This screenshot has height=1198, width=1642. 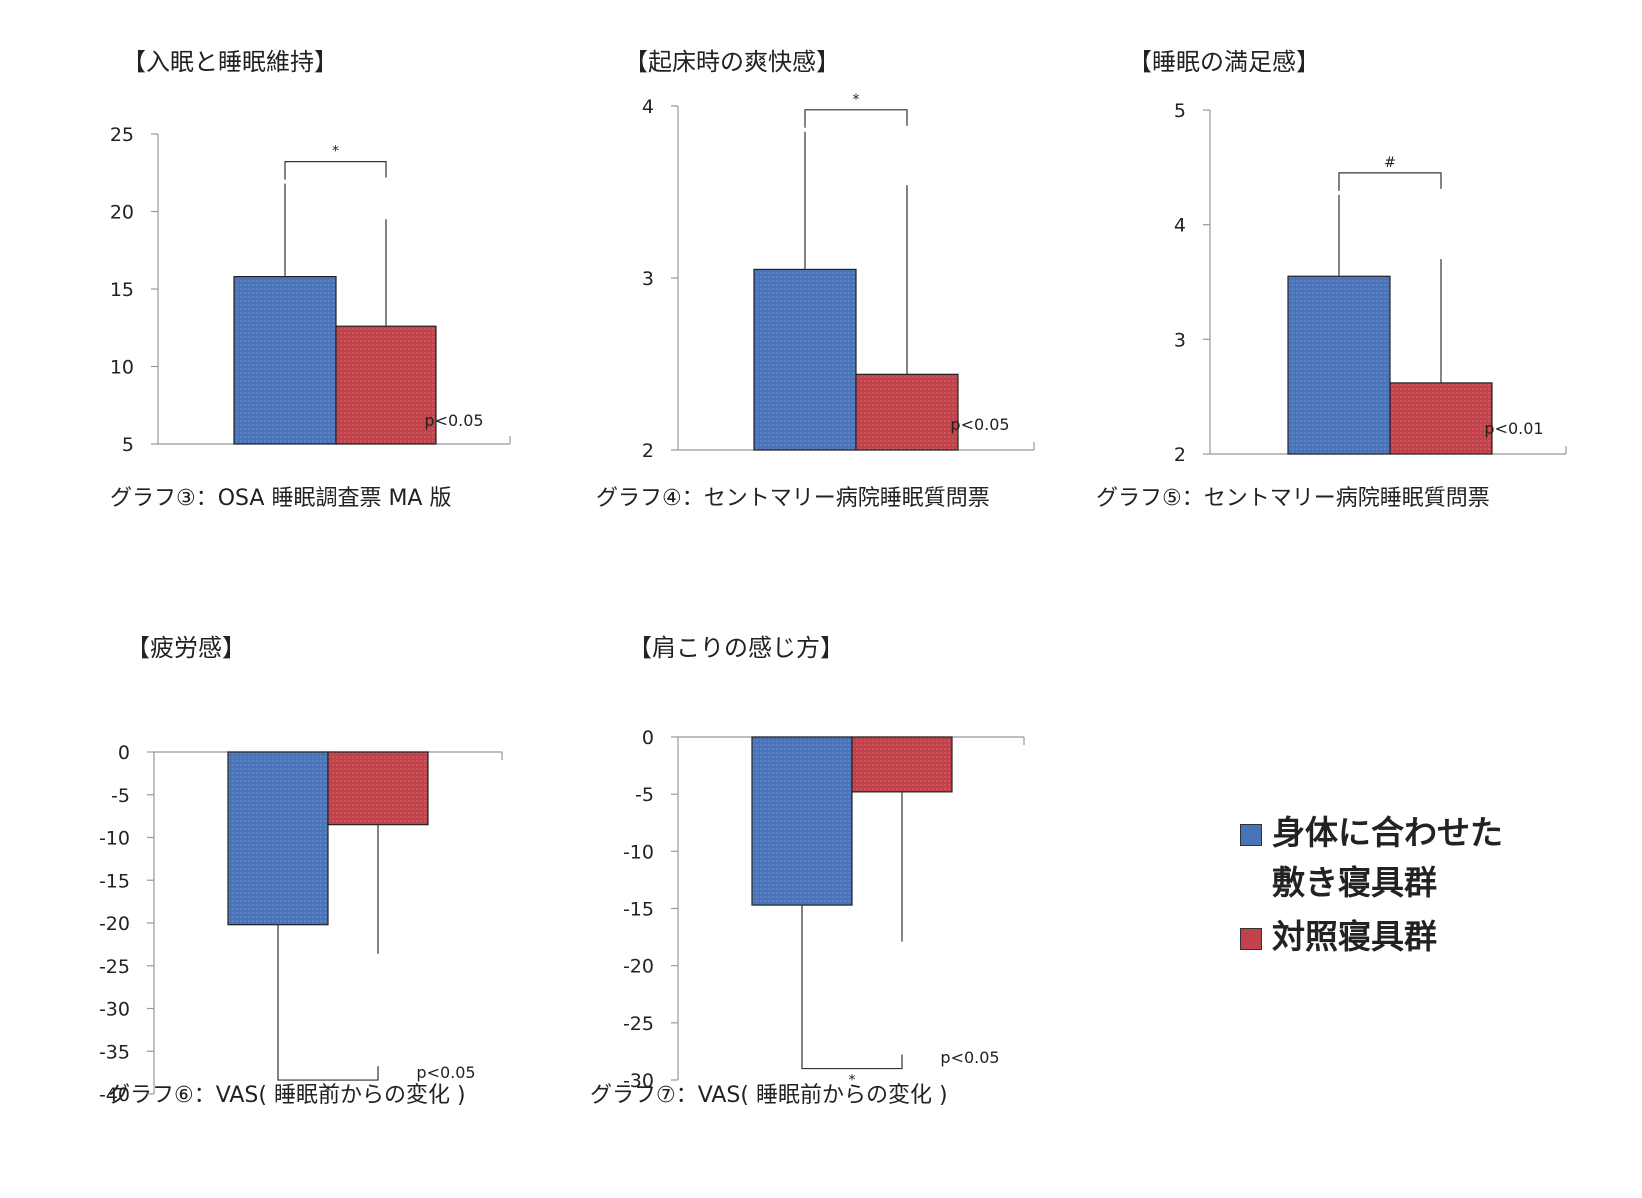 What do you see at coordinates (769, 1095) in the screenshot?
I see `chart-5-caption: グラフ⑦：VAS( 睡眠前からの変化 )` at bounding box center [769, 1095].